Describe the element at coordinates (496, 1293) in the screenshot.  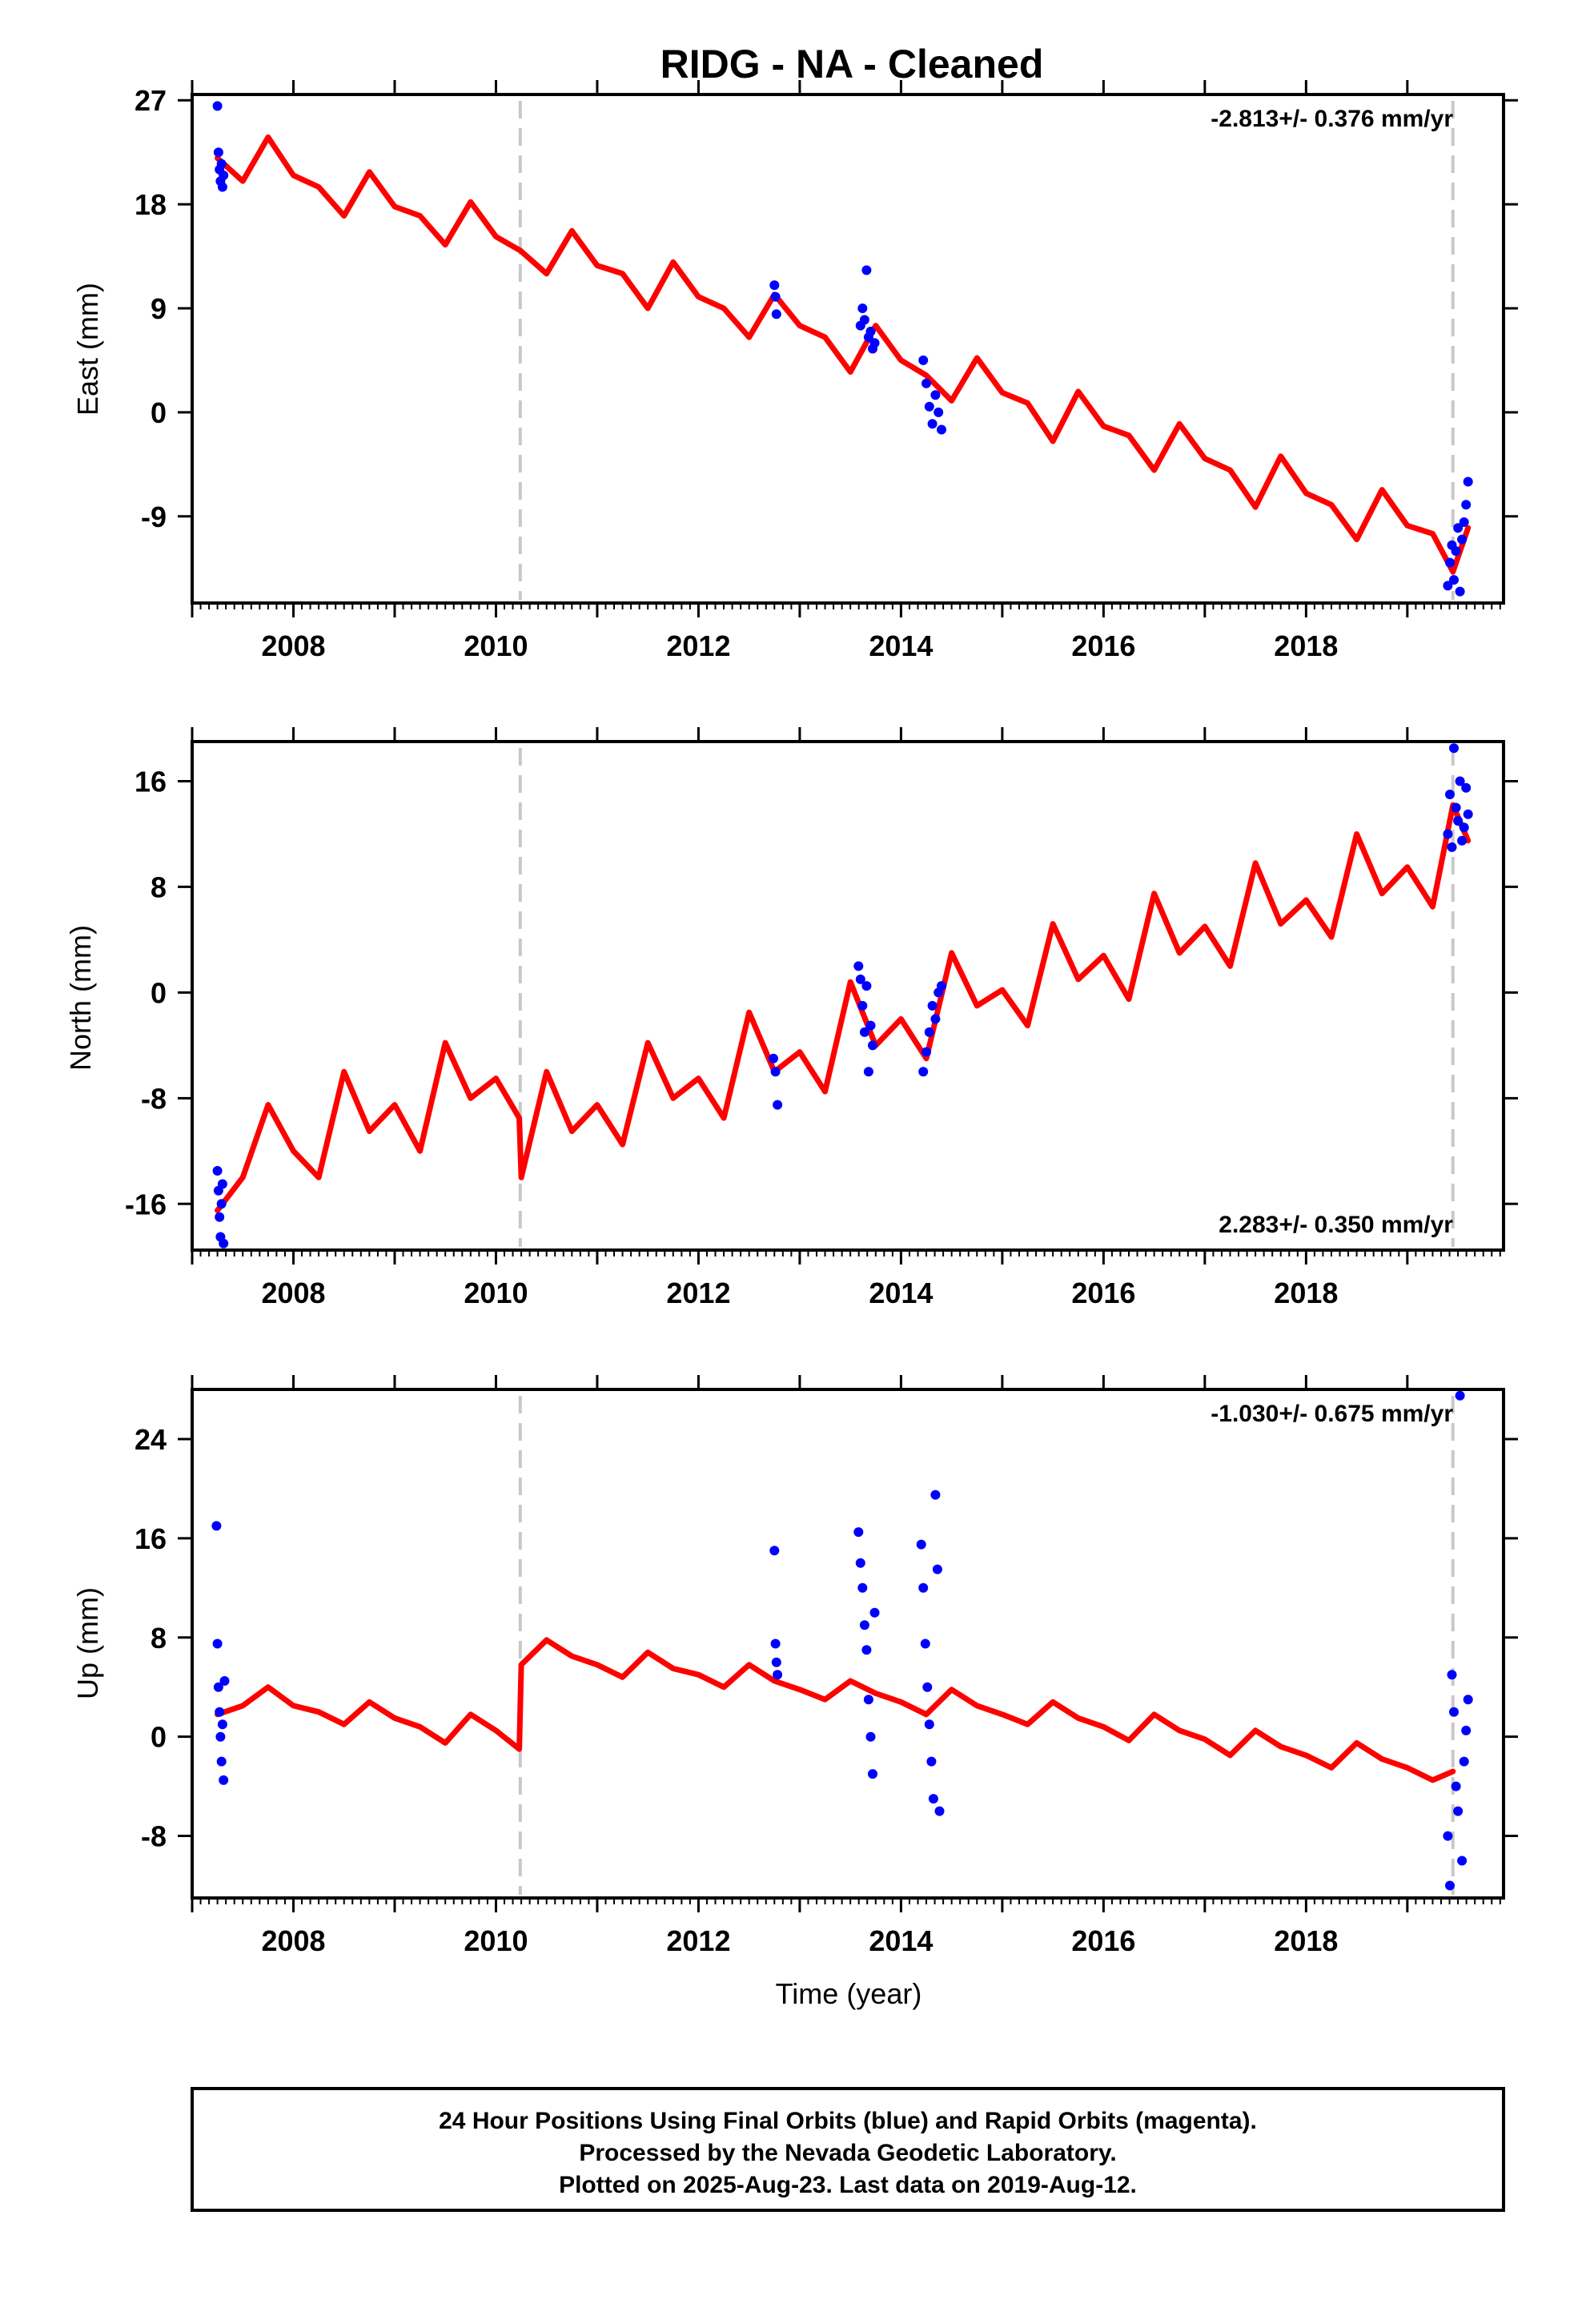
I see `north-x-tick-label: 2010` at that location.